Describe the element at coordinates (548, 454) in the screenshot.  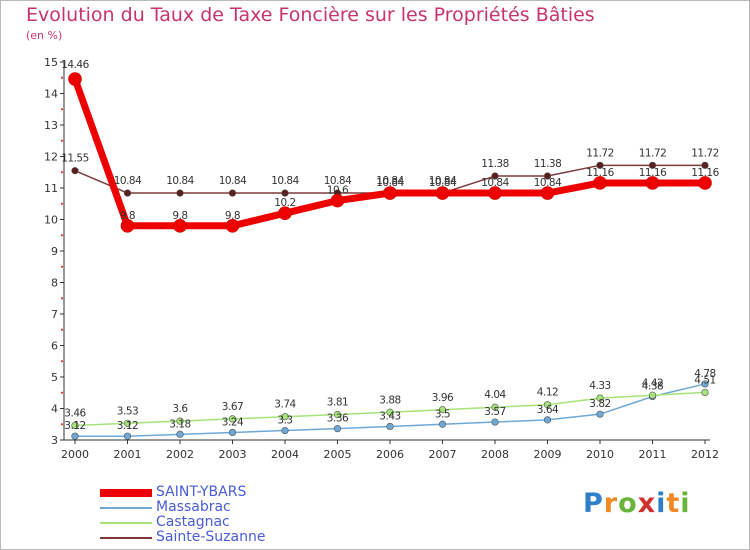
I see `x-tick-label: 2009` at that location.